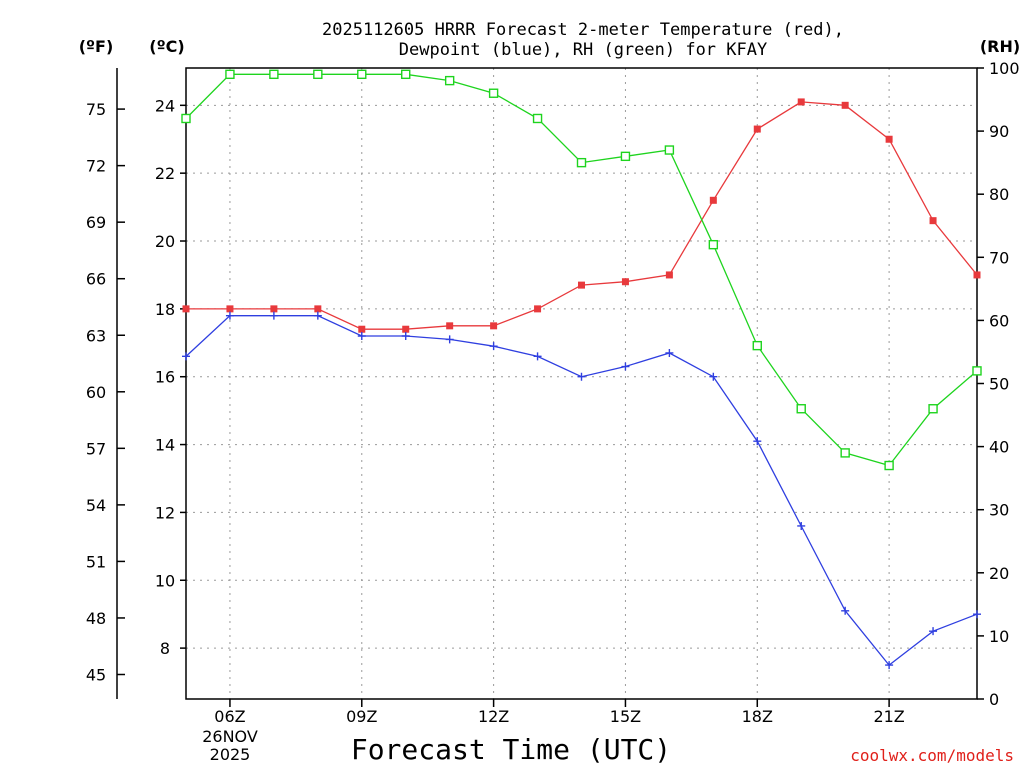 Image resolution: width=1024 pixels, height=768 pixels. Describe the element at coordinates (999, 257) in the screenshot. I see `rh-tick-label: 70` at that location.